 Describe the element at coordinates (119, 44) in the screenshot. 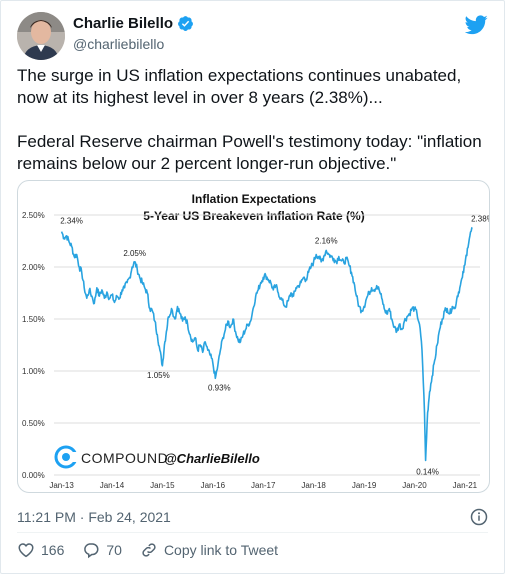

I see `author-handle: @charliebilello` at that location.